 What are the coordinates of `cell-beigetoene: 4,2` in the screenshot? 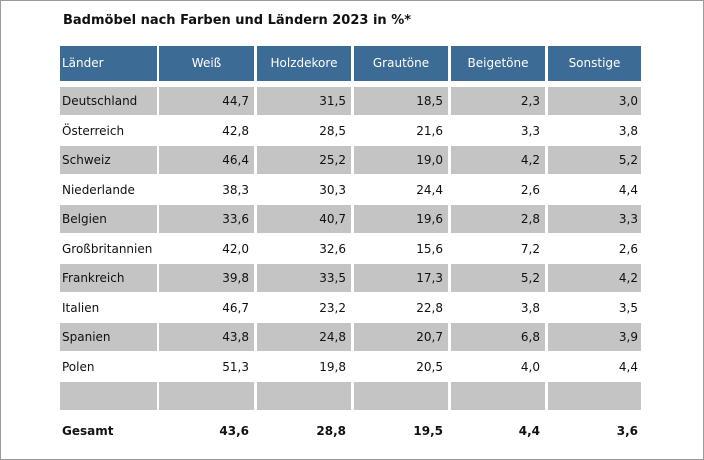 It's located at (498, 160).